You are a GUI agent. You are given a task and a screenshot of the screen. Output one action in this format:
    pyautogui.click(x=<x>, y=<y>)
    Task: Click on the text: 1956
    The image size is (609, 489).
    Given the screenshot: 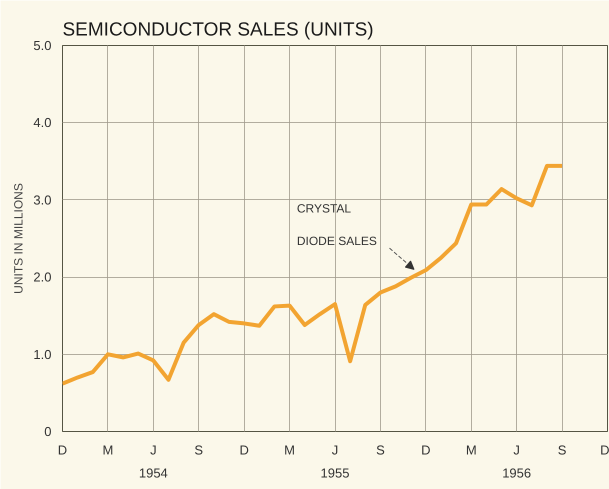 What is the action you would take?
    pyautogui.click(x=517, y=473)
    